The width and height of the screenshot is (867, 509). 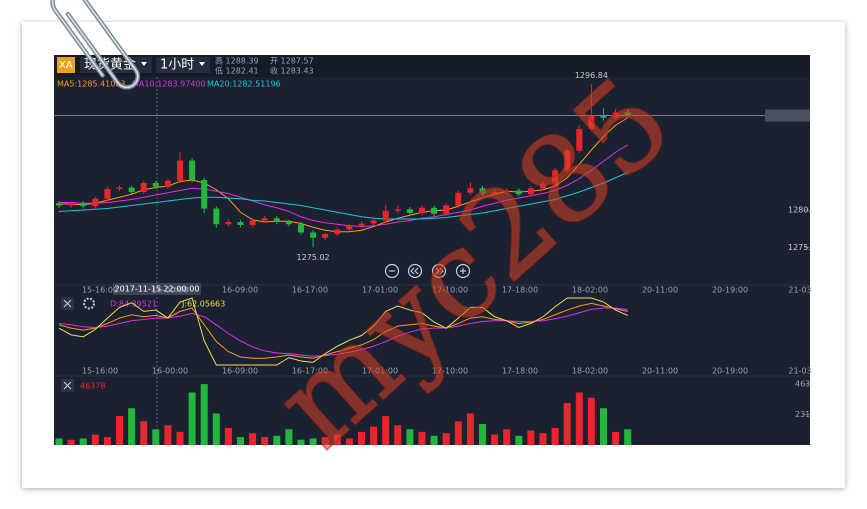 What do you see at coordinates (100, 290) in the screenshot?
I see `time-label: 15-16:00` at bounding box center [100, 290].